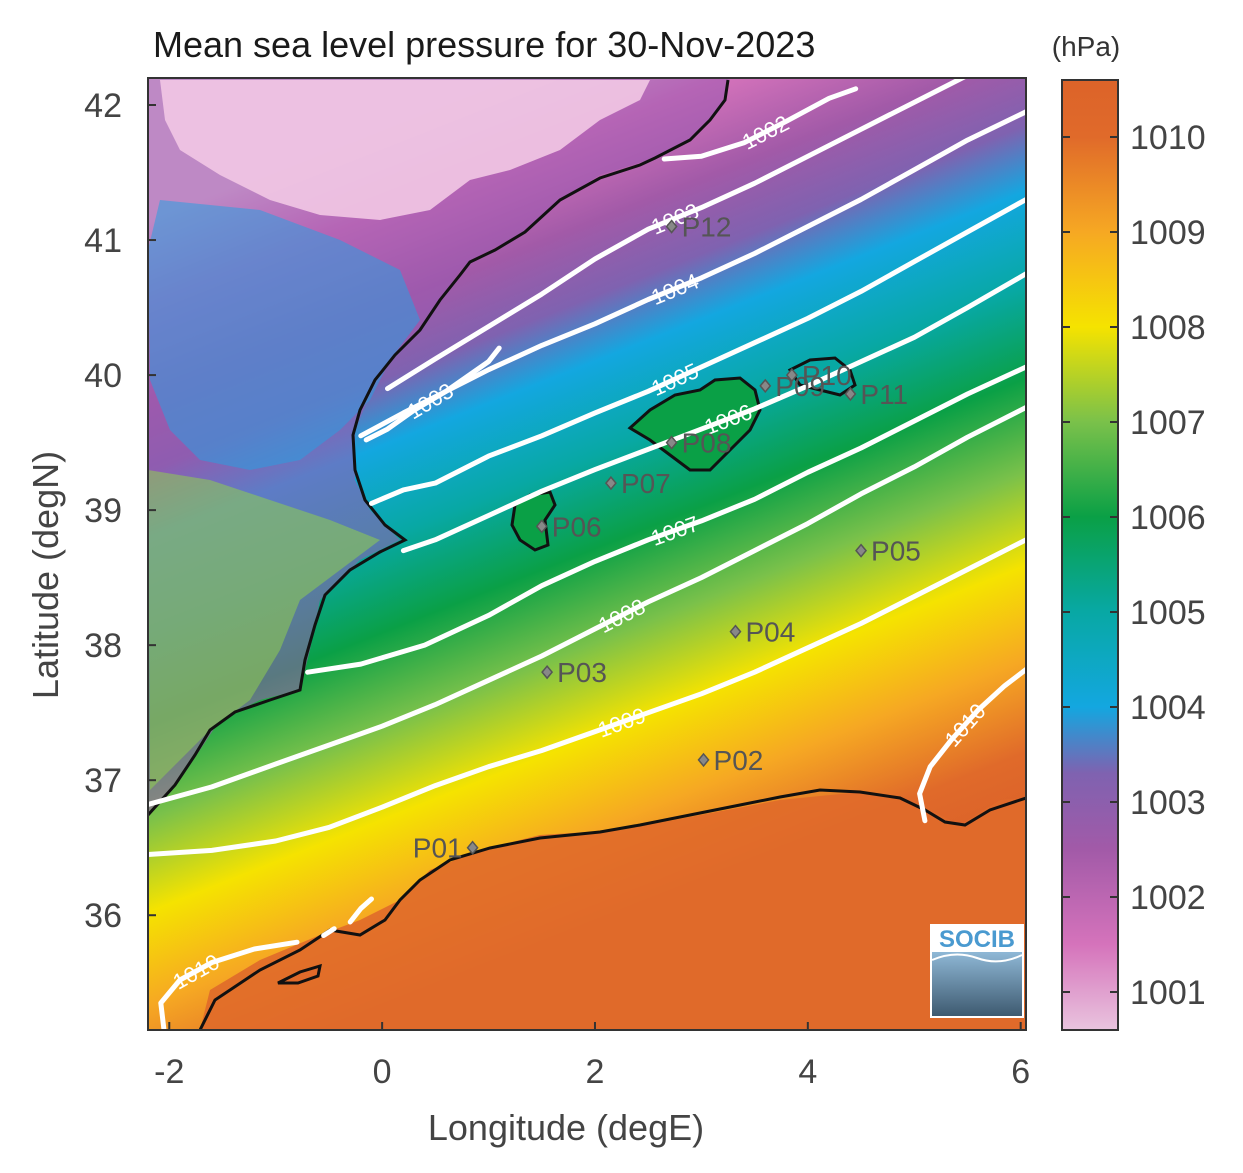  Describe the element at coordinates (1168, 233) in the screenshot. I see `colorbar-tick-label: 1009` at that location.